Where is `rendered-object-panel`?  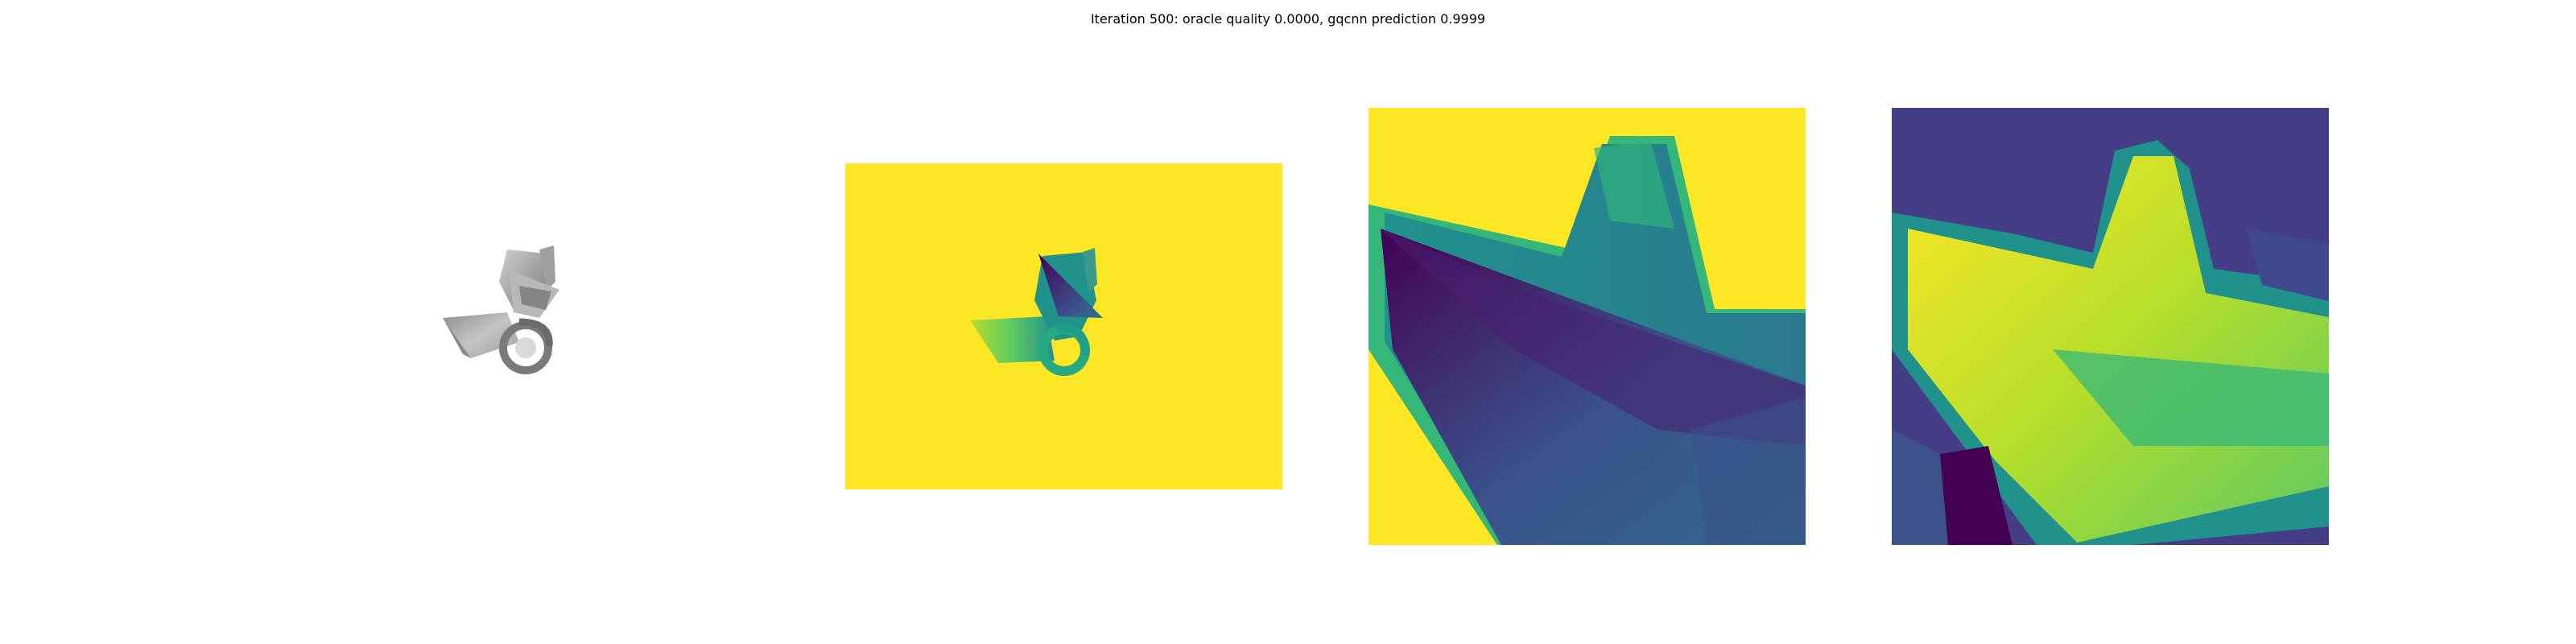 rendered-object-panel is located at coordinates (507, 309).